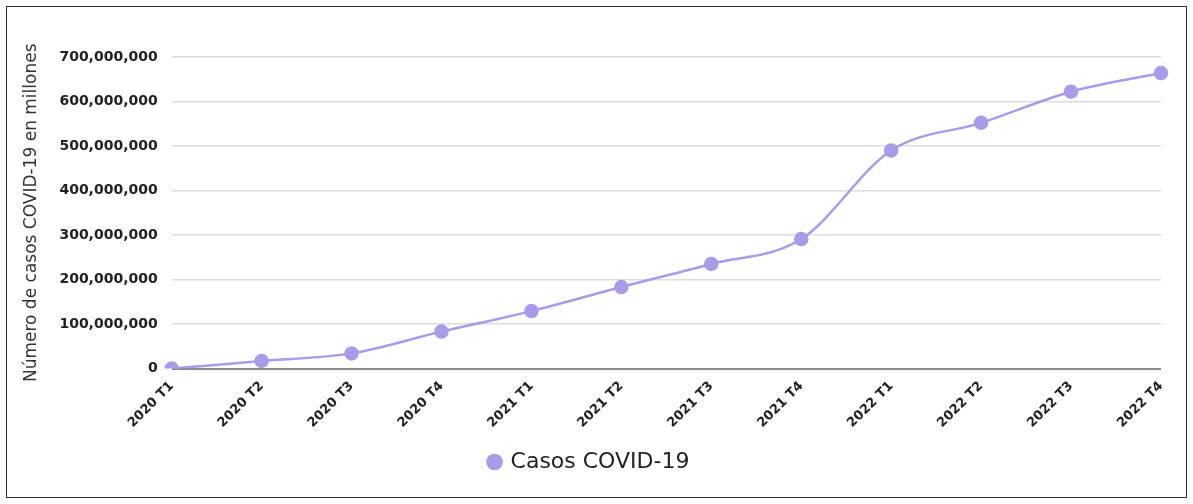 The height and width of the screenshot is (504, 1193). I want to click on y-tick-label: 0, so click(152, 367).